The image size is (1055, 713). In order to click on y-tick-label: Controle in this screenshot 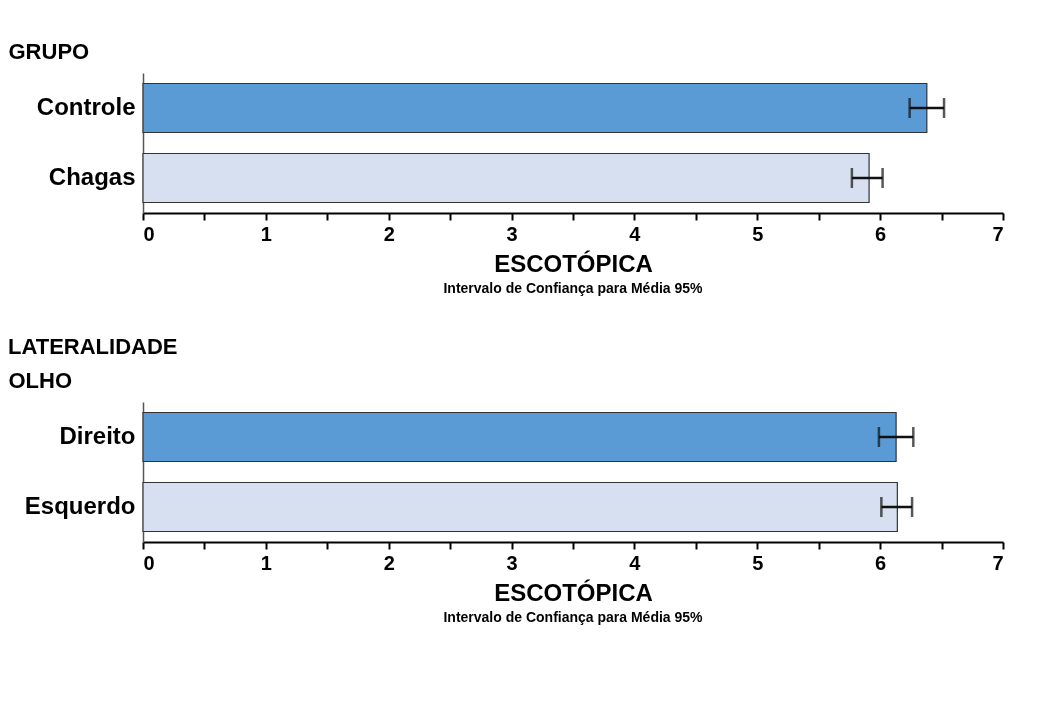, I will do `click(86, 106)`.